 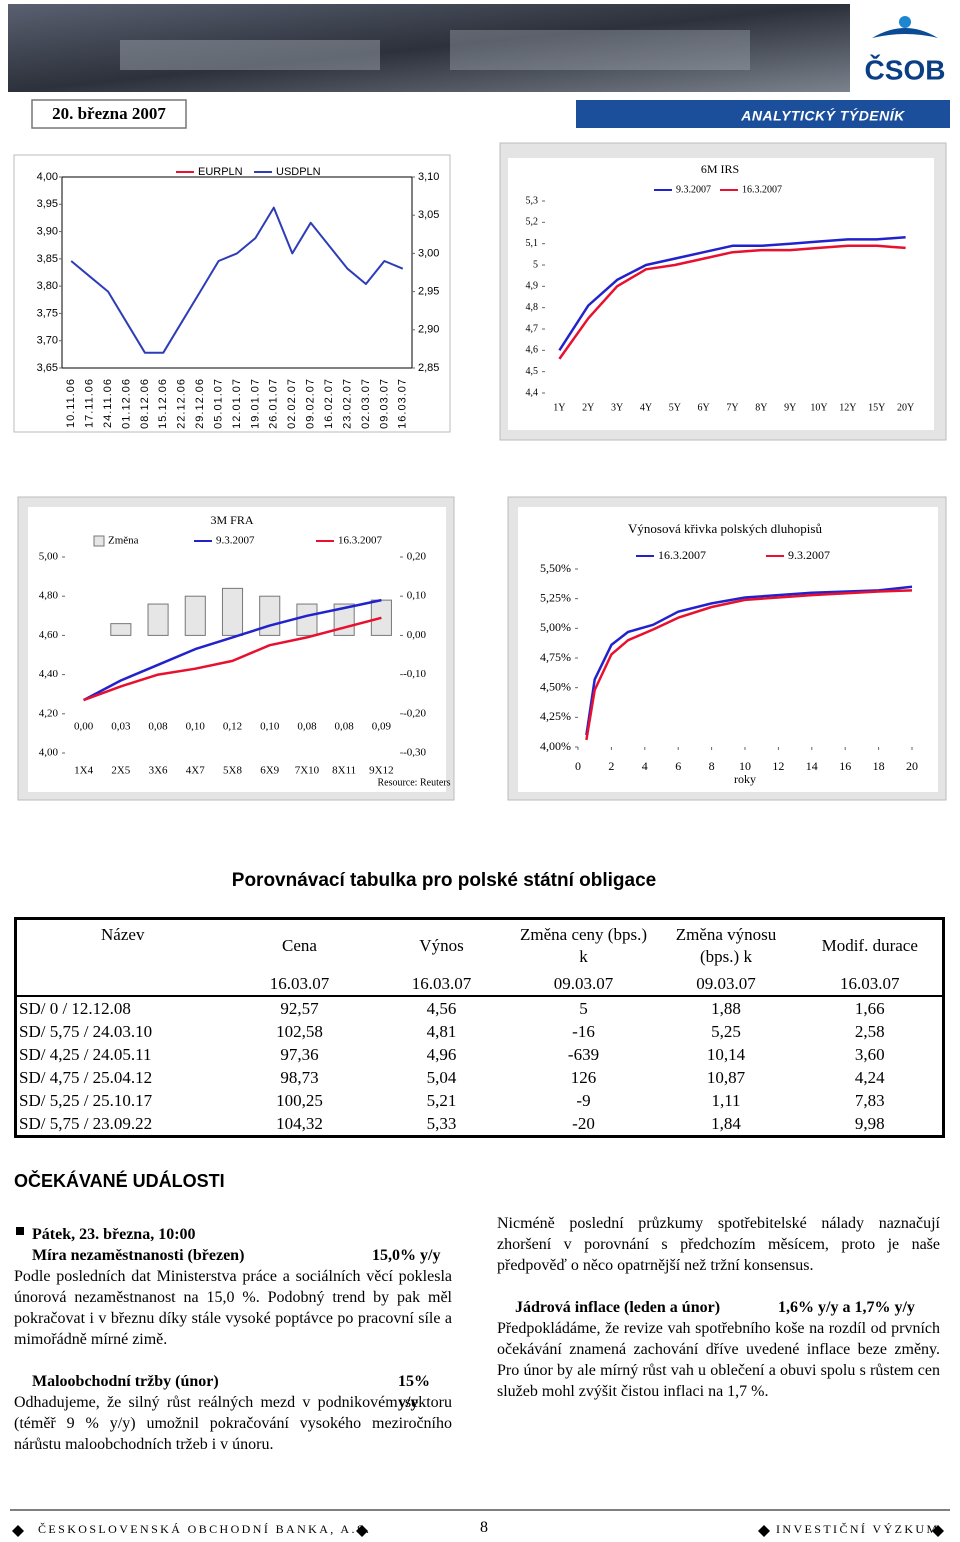 I want to click on table-cell: 10,14, so click(x=726, y=1054).